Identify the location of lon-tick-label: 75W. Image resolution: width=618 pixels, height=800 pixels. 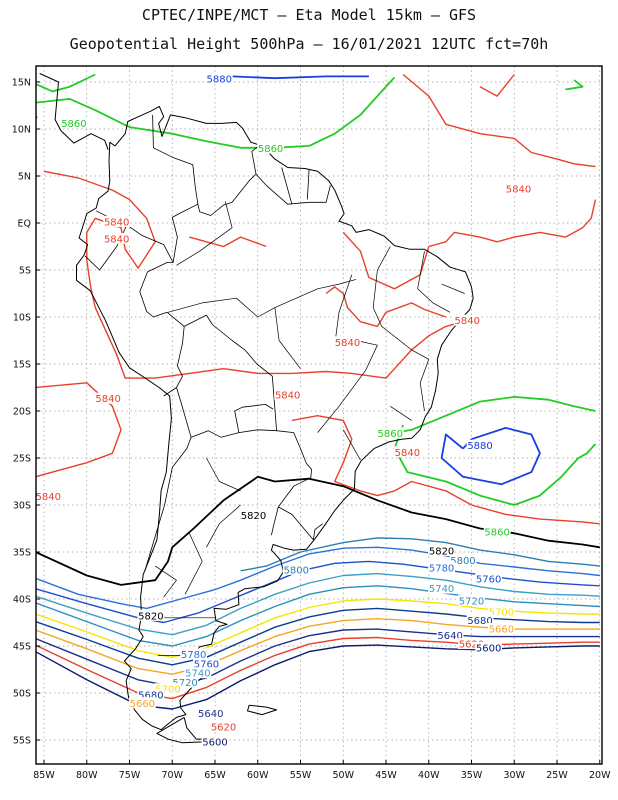
(130, 775).